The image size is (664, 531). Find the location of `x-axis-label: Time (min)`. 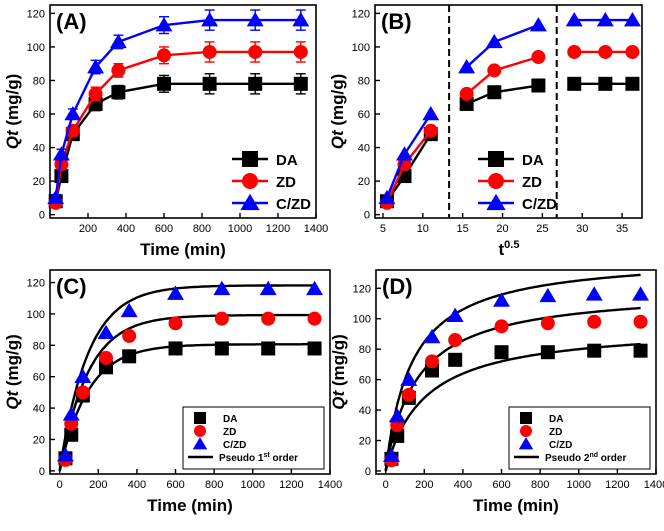

x-axis-label: Time (min) is located at coordinates (190, 505).